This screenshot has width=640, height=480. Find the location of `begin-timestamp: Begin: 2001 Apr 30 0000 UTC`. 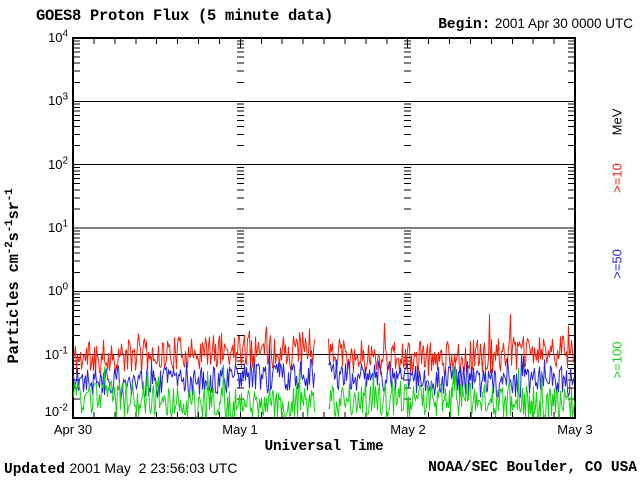

begin-timestamp: Begin: 2001 Apr 30 0000 UTC is located at coordinates (535, 24).